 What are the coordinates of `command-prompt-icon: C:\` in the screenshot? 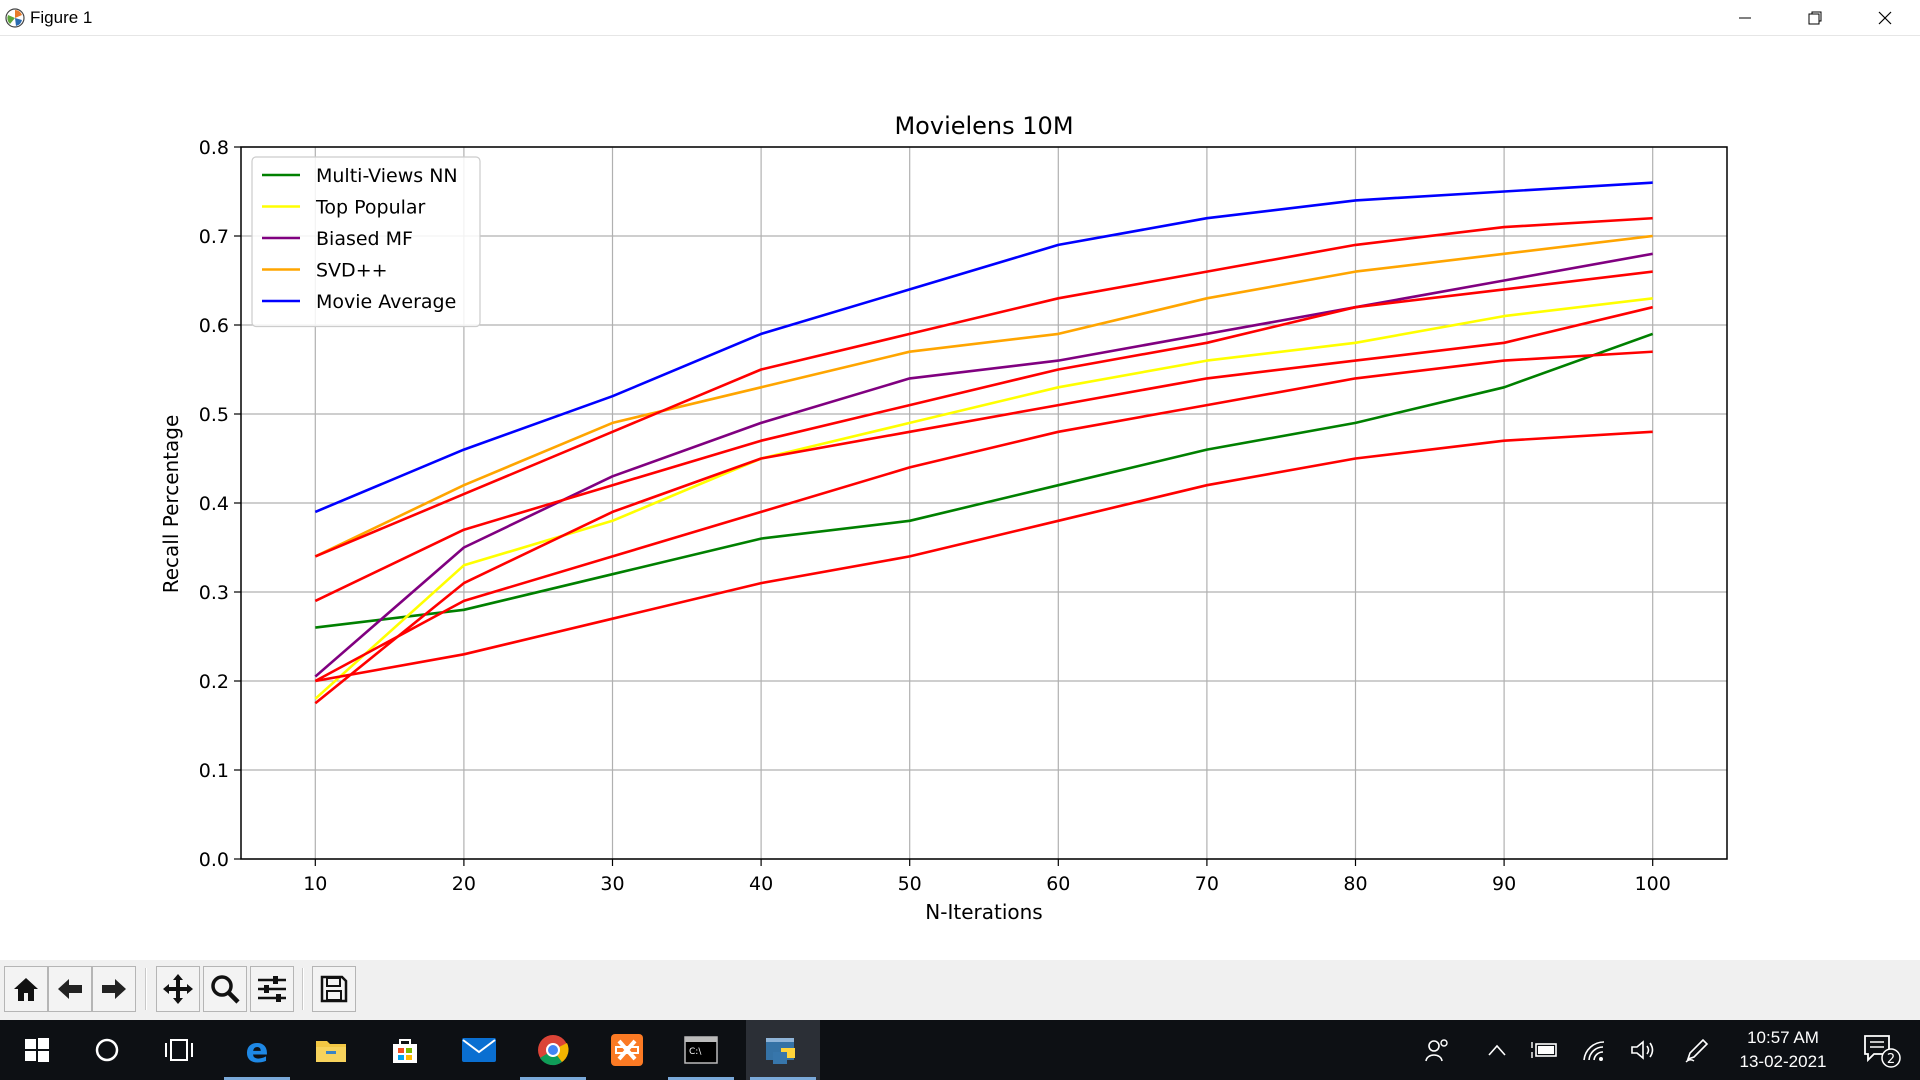 It's located at (701, 1050).